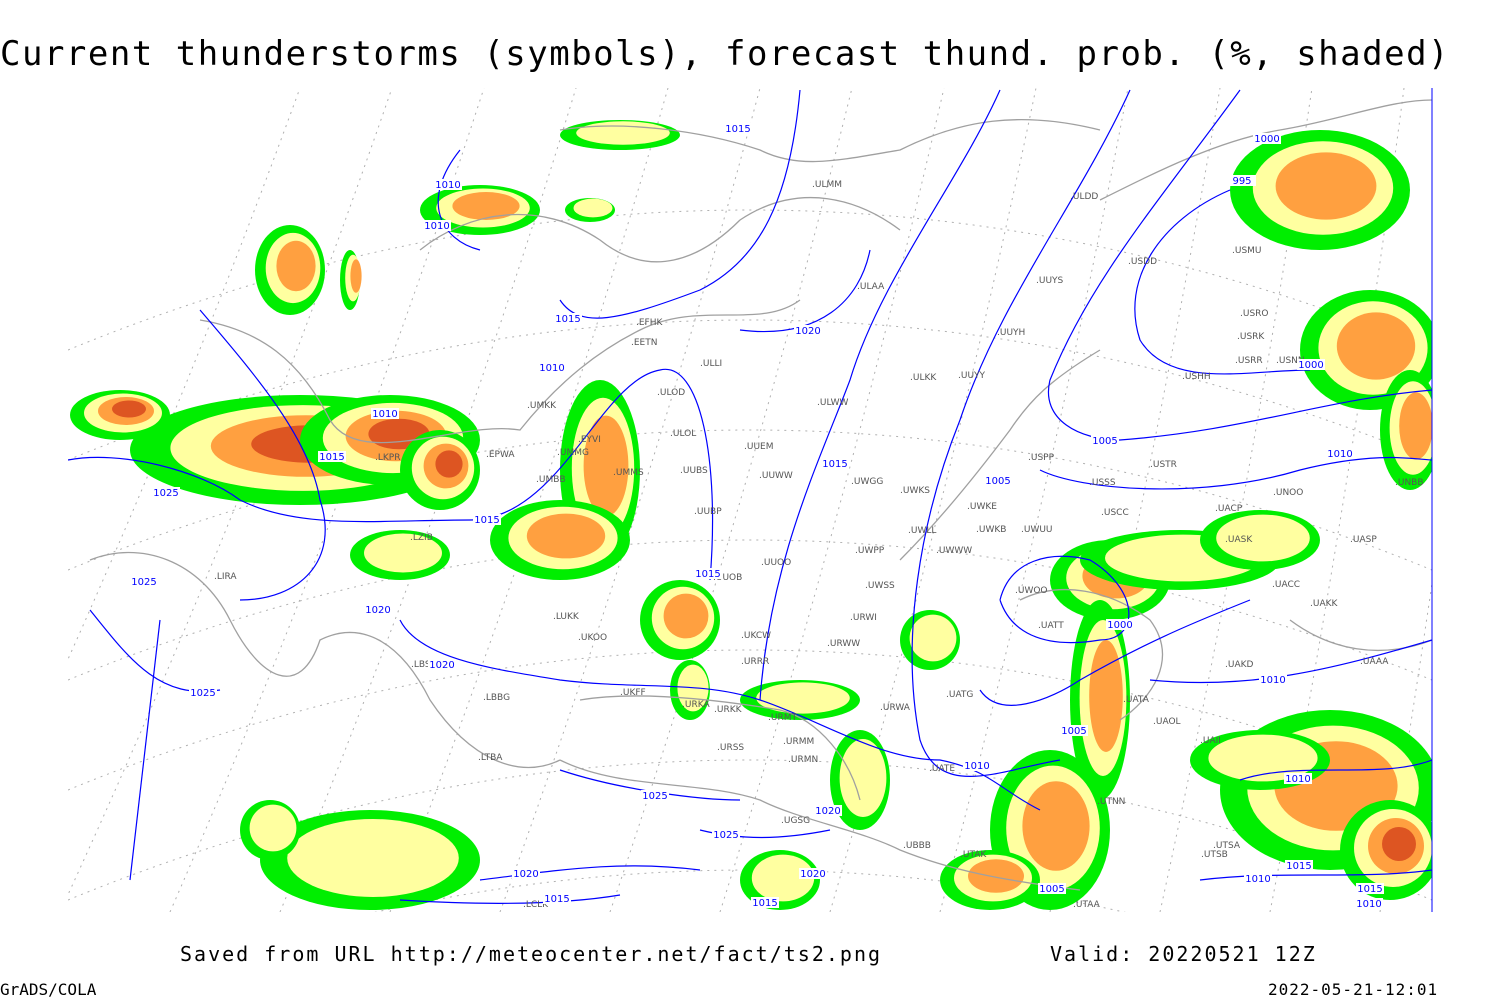 The height and width of the screenshot is (1000, 1500). I want to click on station-label: .LTBA, so click(490, 758).